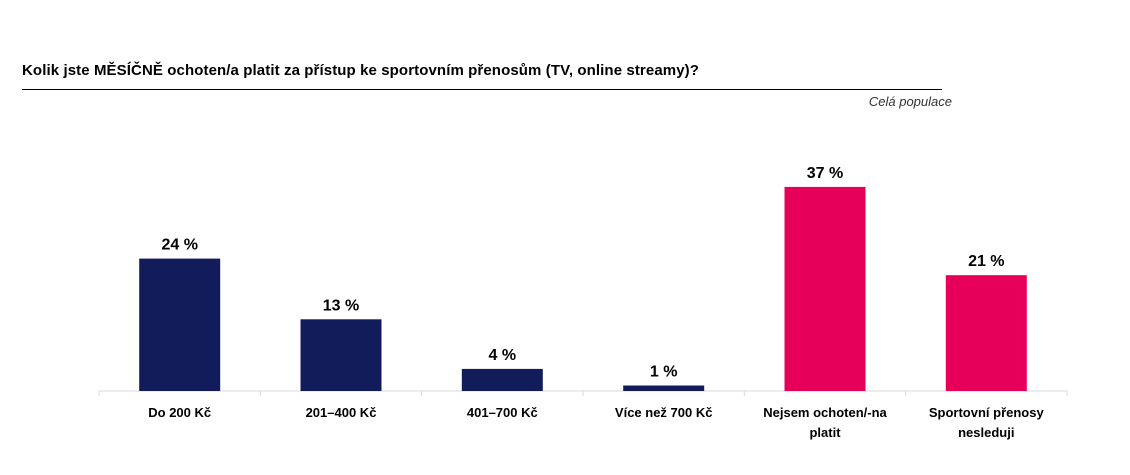 The image size is (1130, 475). I want to click on bar-value-label: 21 %, so click(986, 261).